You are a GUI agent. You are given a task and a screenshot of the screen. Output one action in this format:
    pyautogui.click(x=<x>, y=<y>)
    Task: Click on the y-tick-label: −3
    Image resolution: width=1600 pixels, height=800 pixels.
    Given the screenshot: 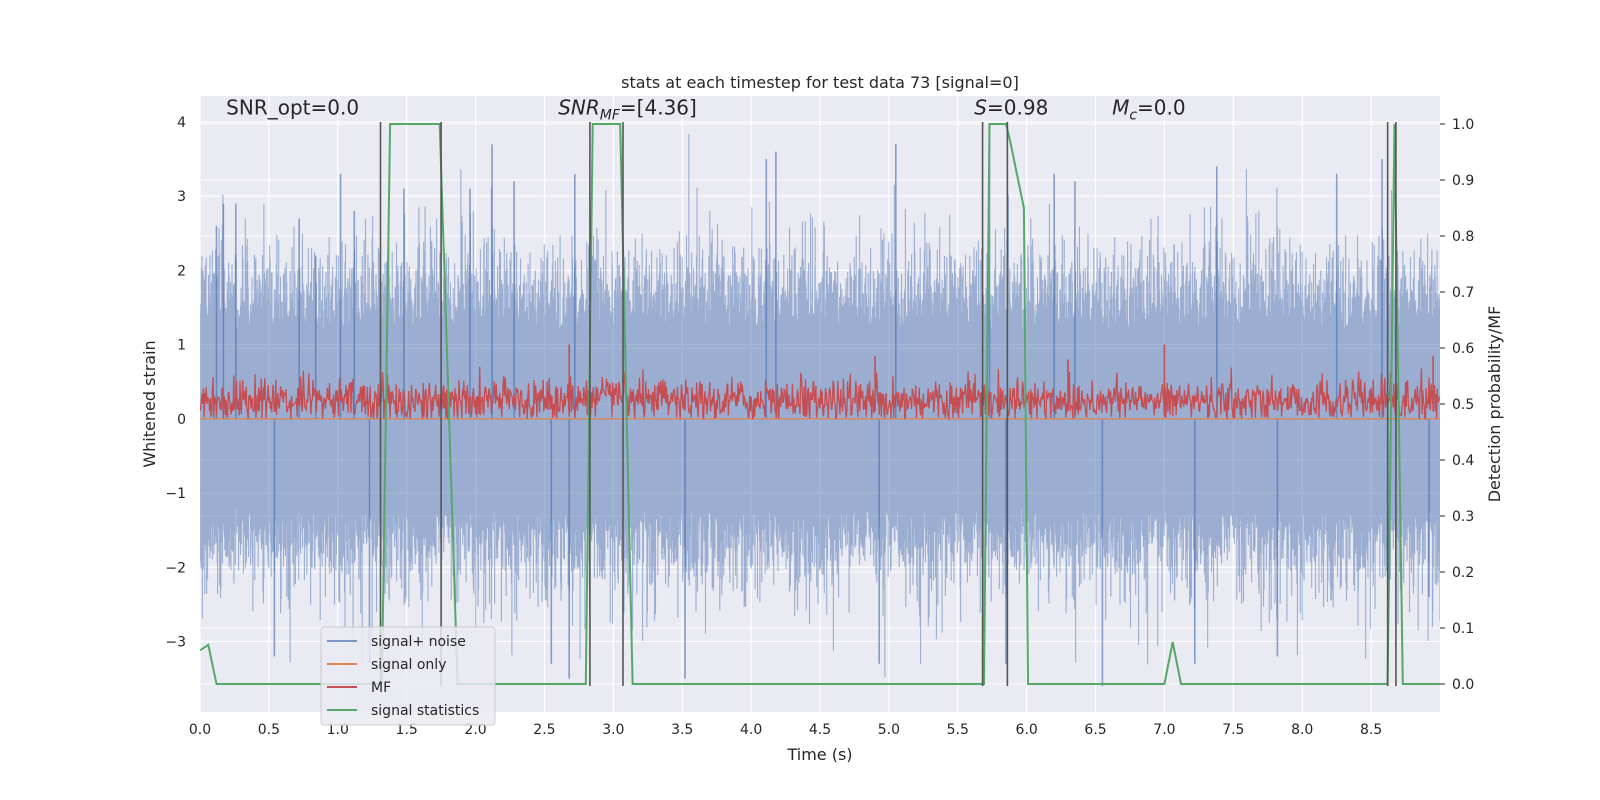 What is the action you would take?
    pyautogui.click(x=175, y=642)
    